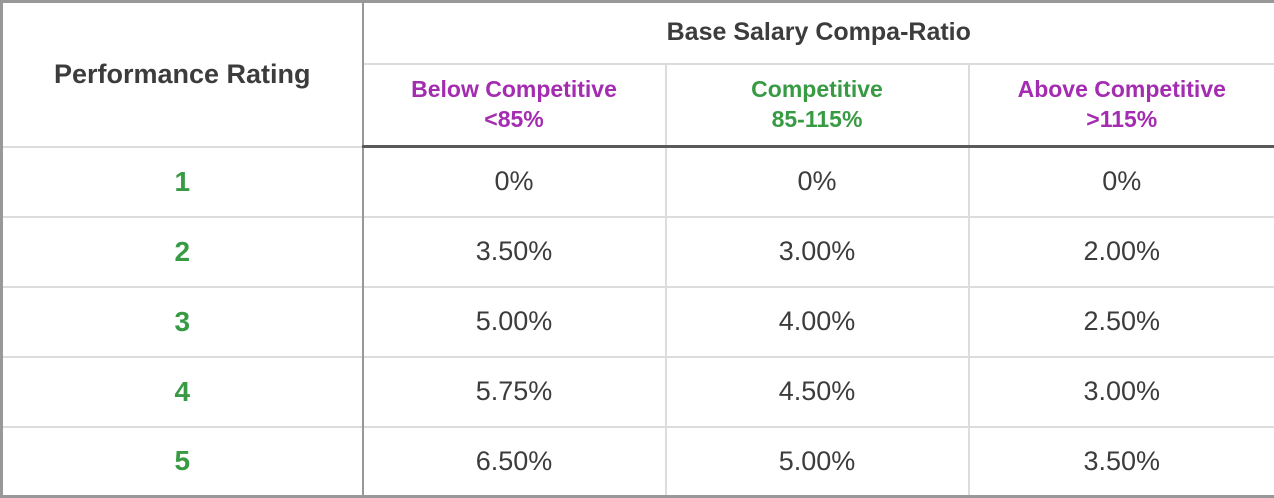 This screenshot has height=498, width=1274. Describe the element at coordinates (1122, 90) in the screenshot. I see `column-header-label: Above Competitive` at that location.